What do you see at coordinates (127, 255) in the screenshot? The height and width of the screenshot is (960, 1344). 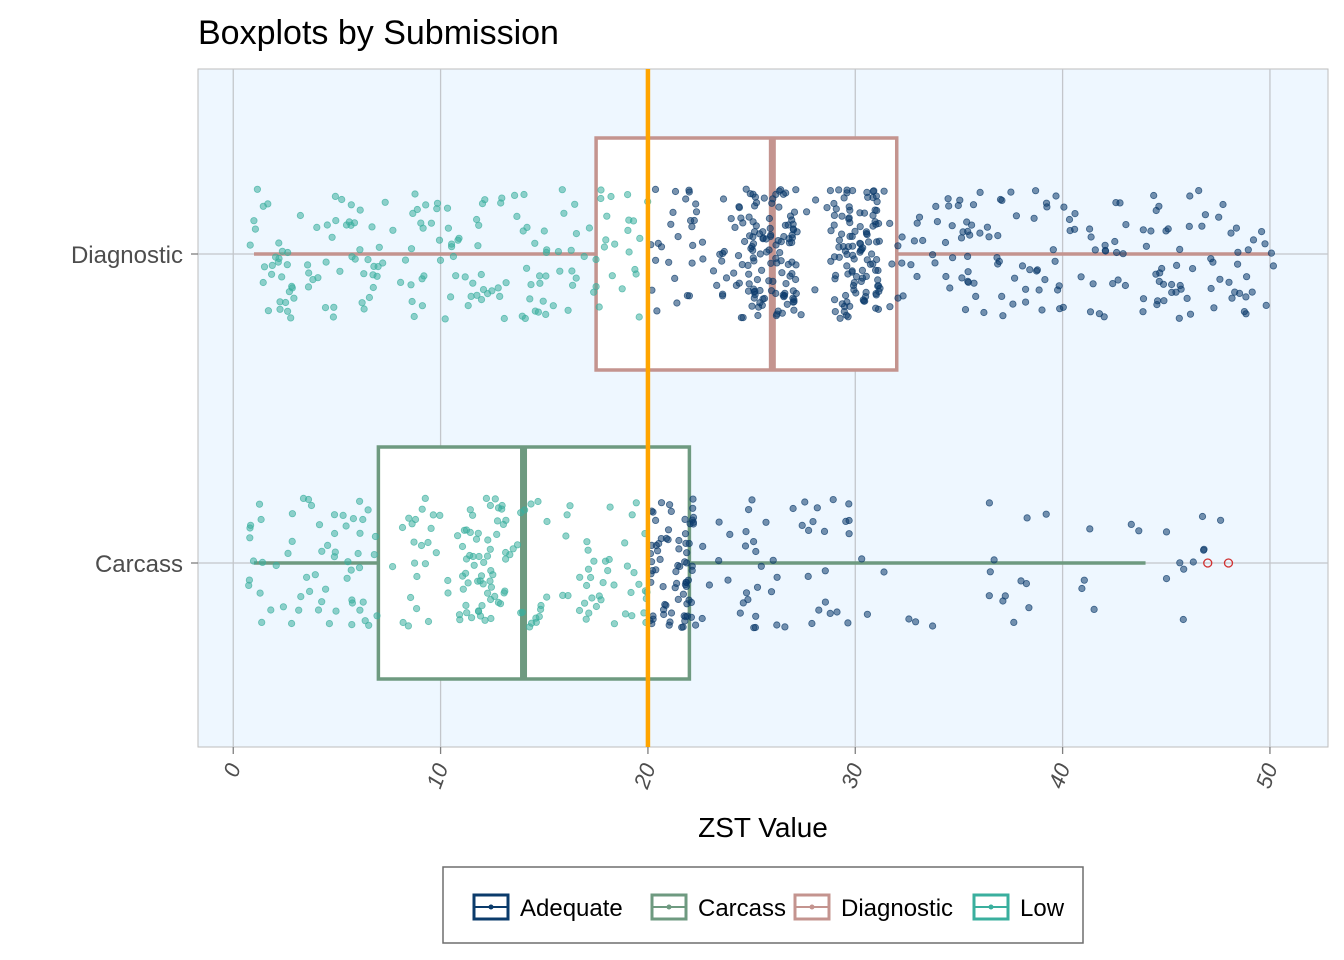 I see `y-tick-label: Diagnostic` at bounding box center [127, 255].